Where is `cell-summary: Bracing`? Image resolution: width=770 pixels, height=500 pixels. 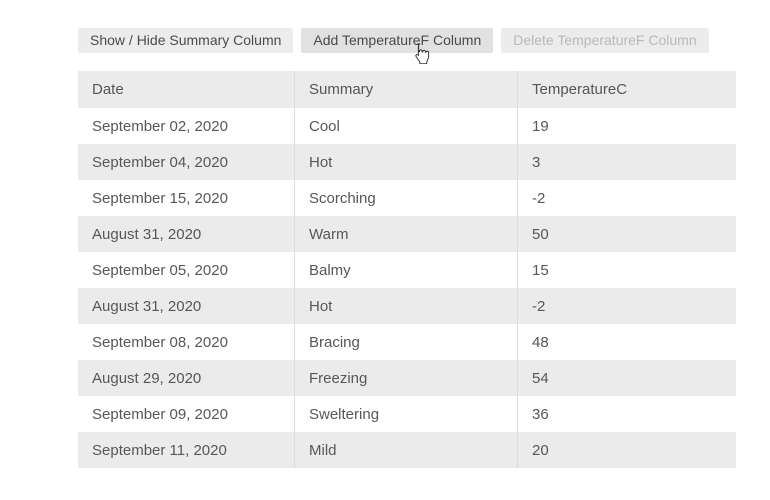
cell-summary: Bracing is located at coordinates (406, 342).